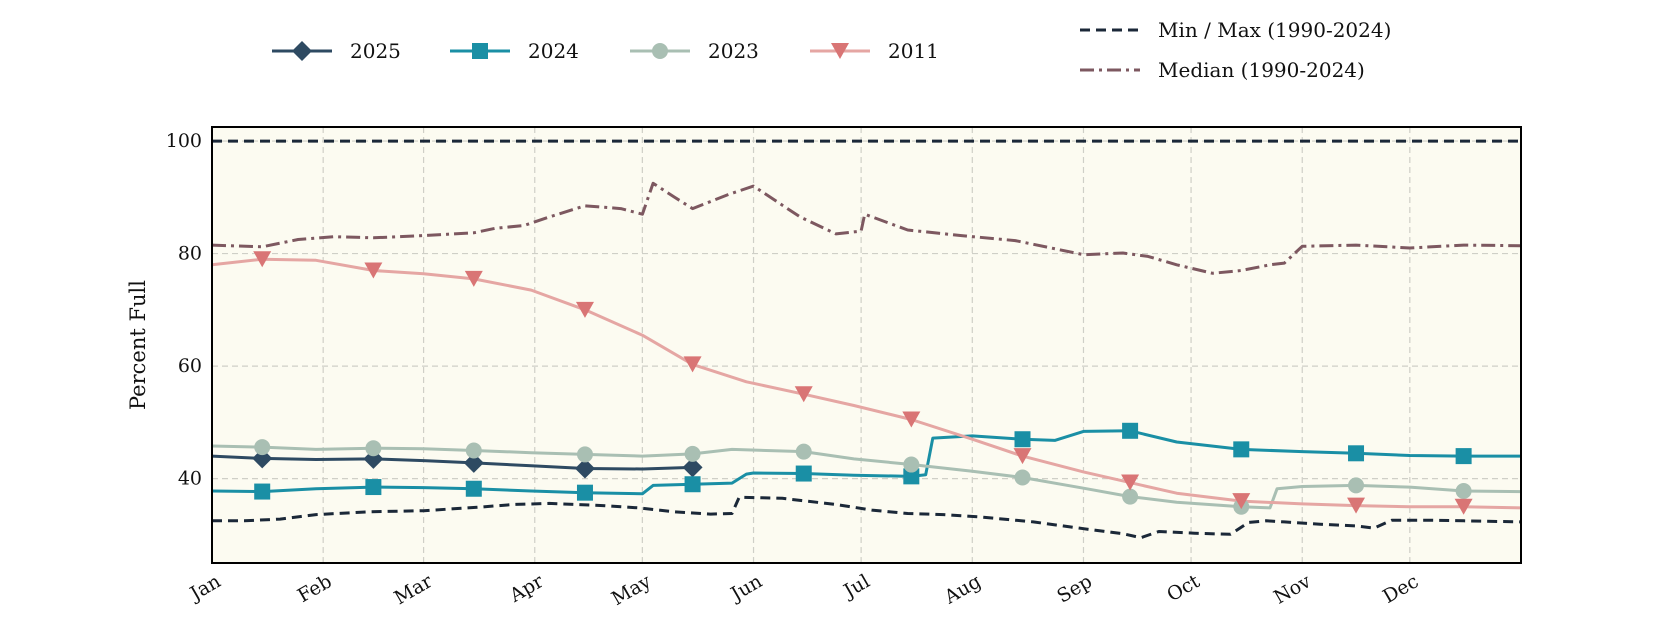 This screenshot has width=1680, height=634. What do you see at coordinates (375, 51) in the screenshot?
I see `legend-label: 2025` at bounding box center [375, 51].